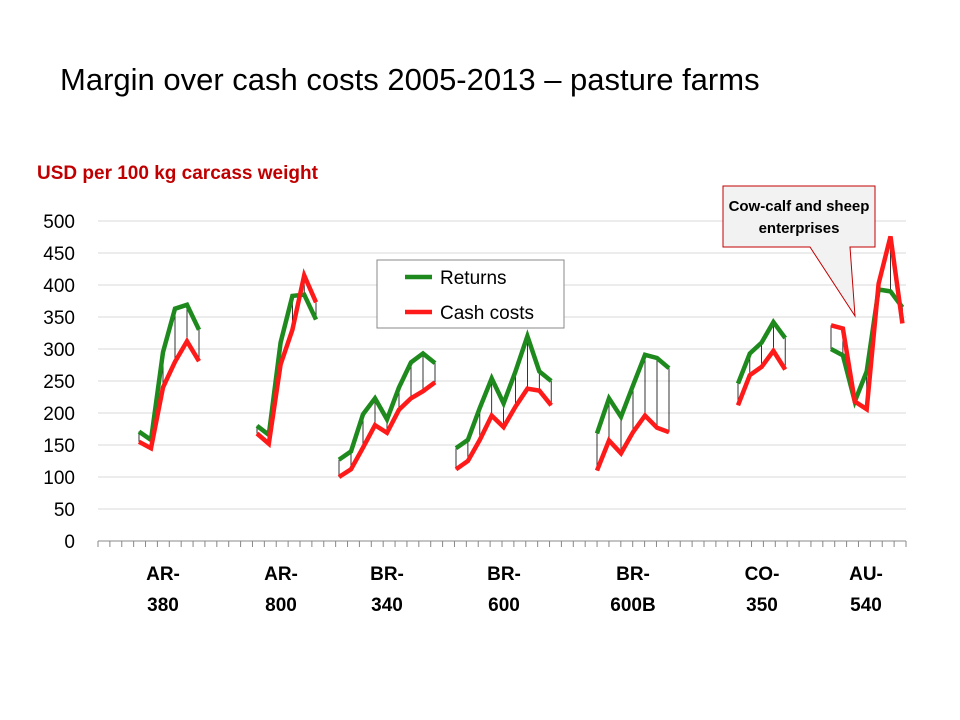 The height and width of the screenshot is (720, 960). What do you see at coordinates (762, 605) in the screenshot?
I see `x-category-label: 350` at bounding box center [762, 605].